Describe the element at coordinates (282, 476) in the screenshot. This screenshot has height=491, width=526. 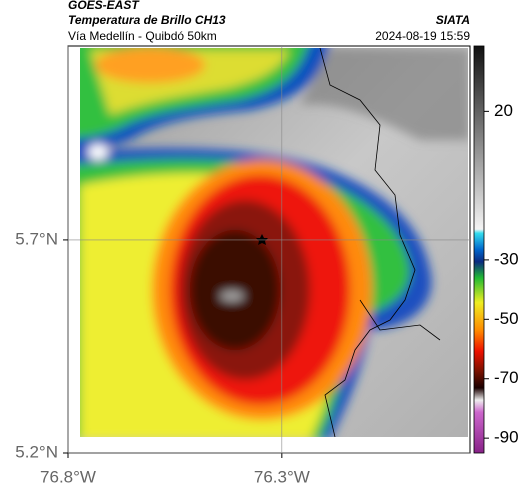
I see `x-tick-label: 76.3°W` at that location.